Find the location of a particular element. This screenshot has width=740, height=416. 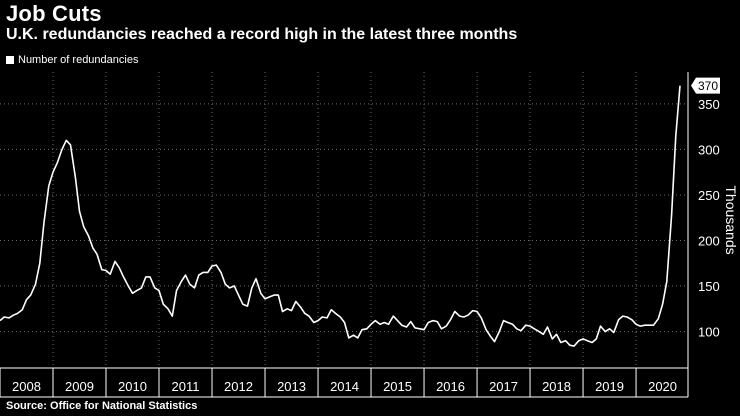

legend-label: Number of redundancies is located at coordinates (78, 60).